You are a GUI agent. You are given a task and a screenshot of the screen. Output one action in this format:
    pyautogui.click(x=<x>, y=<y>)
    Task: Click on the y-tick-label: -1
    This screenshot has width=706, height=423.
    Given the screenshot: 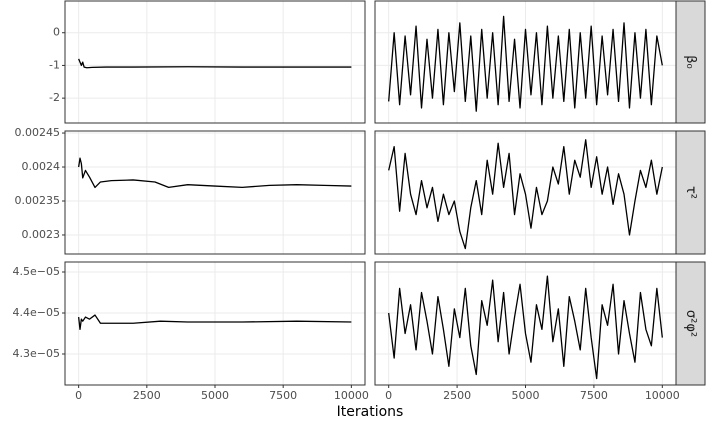 What is the action you would take?
    pyautogui.click(x=54, y=64)
    